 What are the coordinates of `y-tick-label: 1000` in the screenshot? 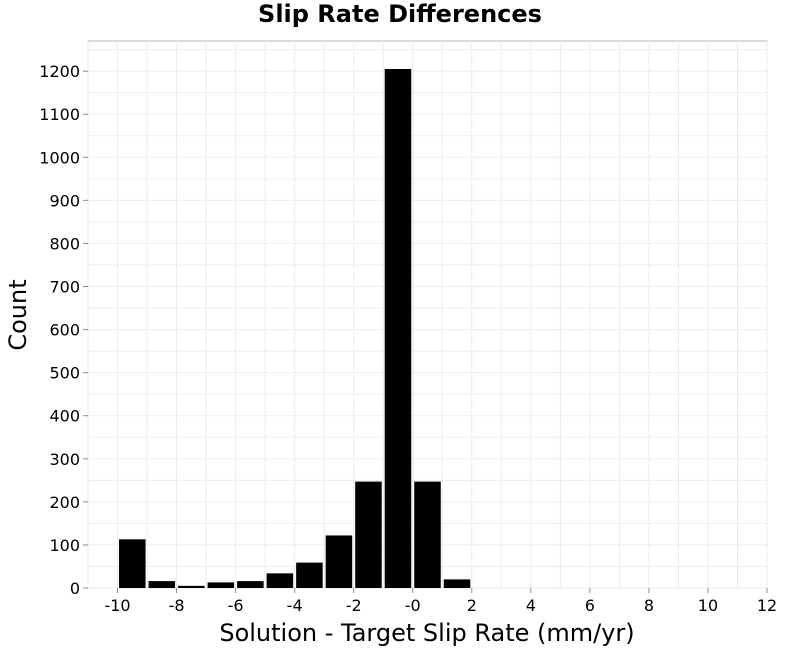 It's located at (59, 157).